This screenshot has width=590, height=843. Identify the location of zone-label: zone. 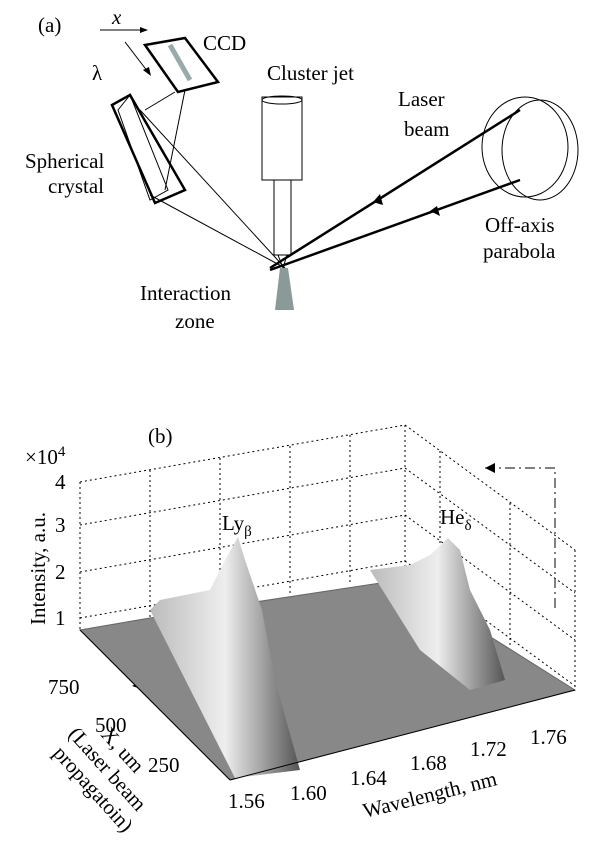
(195, 321).